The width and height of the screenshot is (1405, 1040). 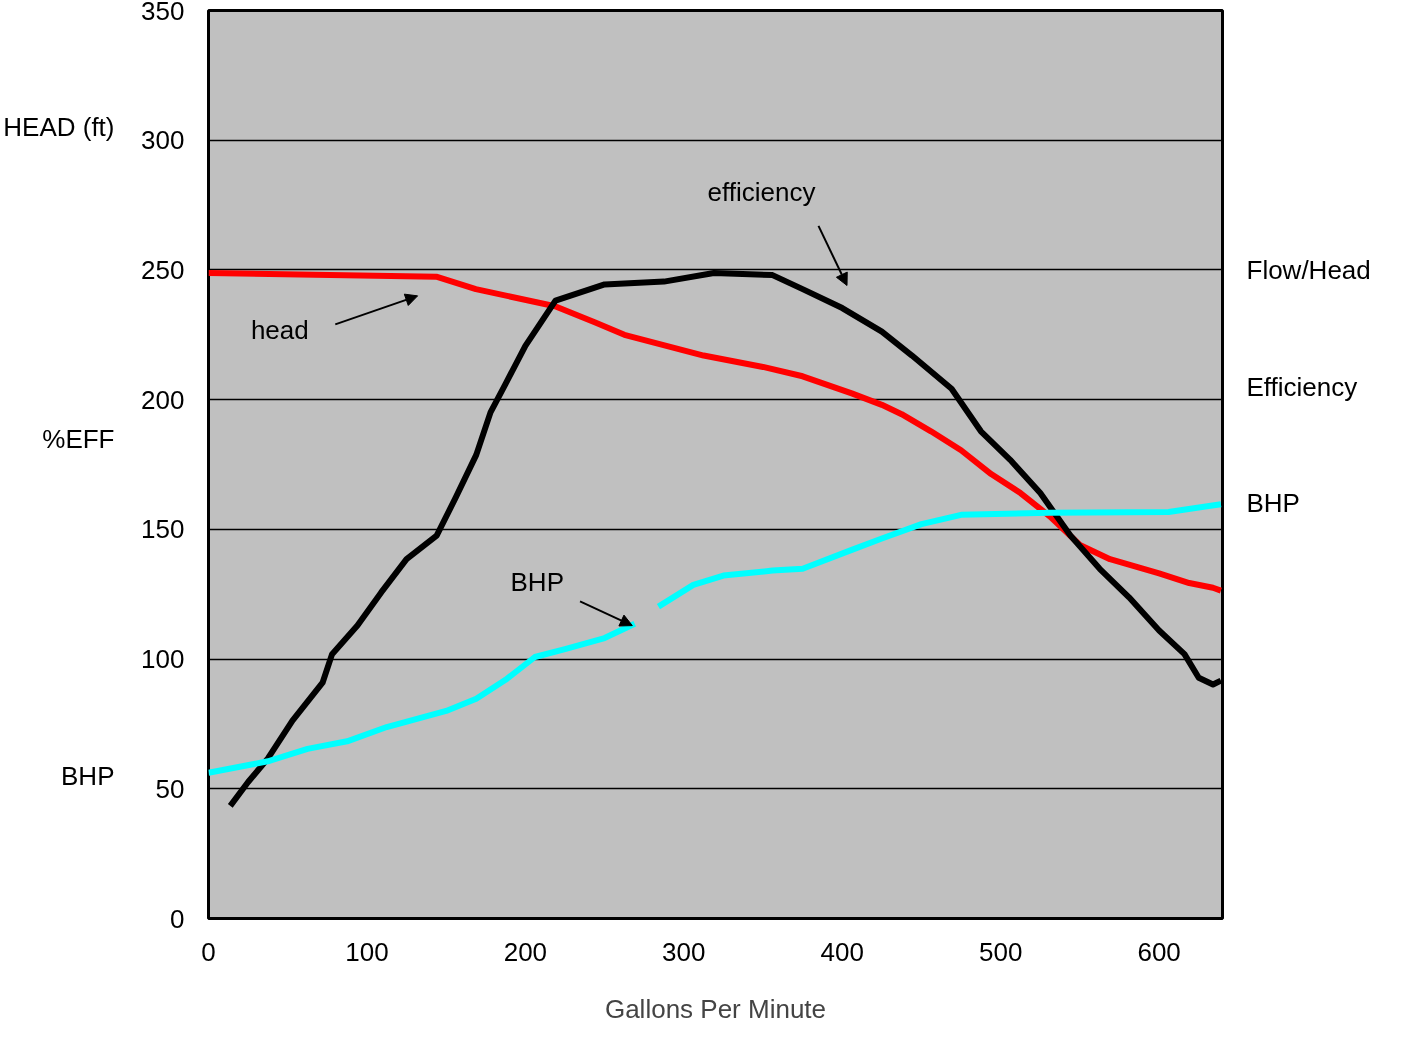 What do you see at coordinates (163, 399) in the screenshot?
I see `y-tick-label: 200` at bounding box center [163, 399].